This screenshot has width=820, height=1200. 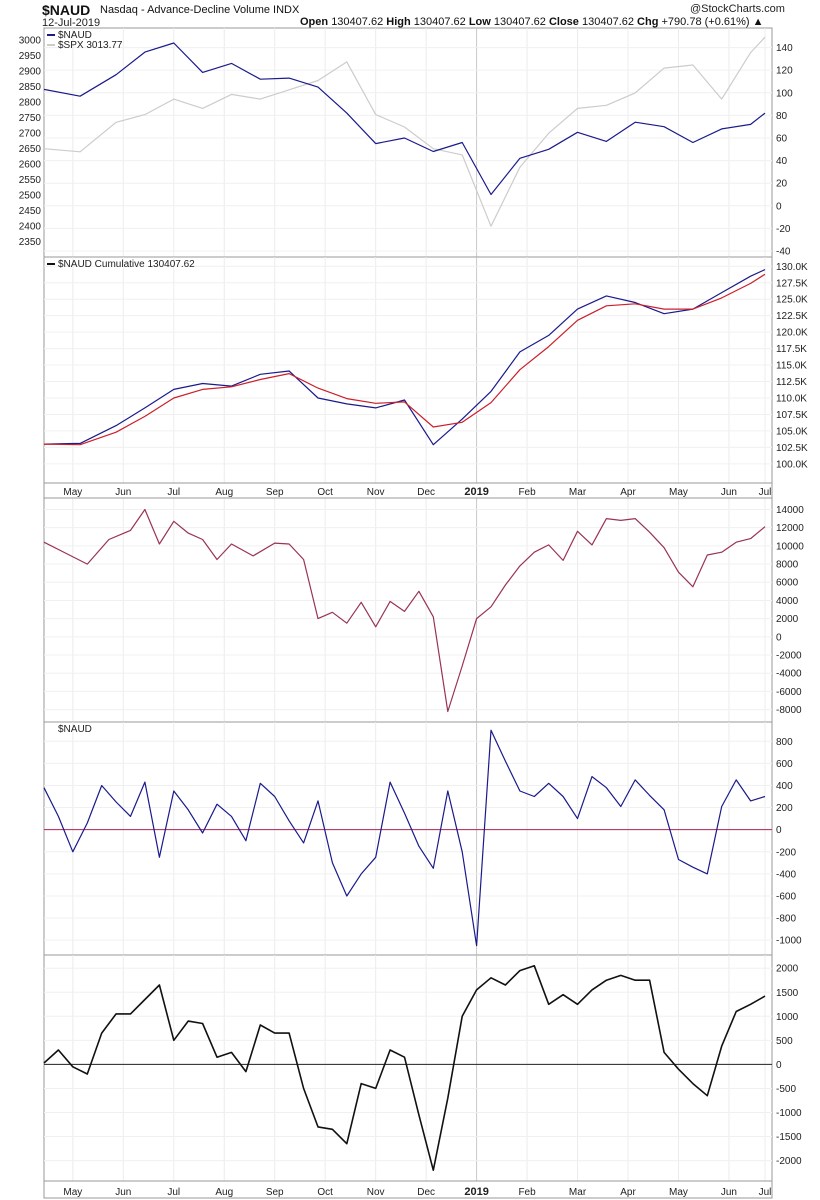 What do you see at coordinates (791, 398) in the screenshot?
I see `right-tick-label: 110.0K` at bounding box center [791, 398].